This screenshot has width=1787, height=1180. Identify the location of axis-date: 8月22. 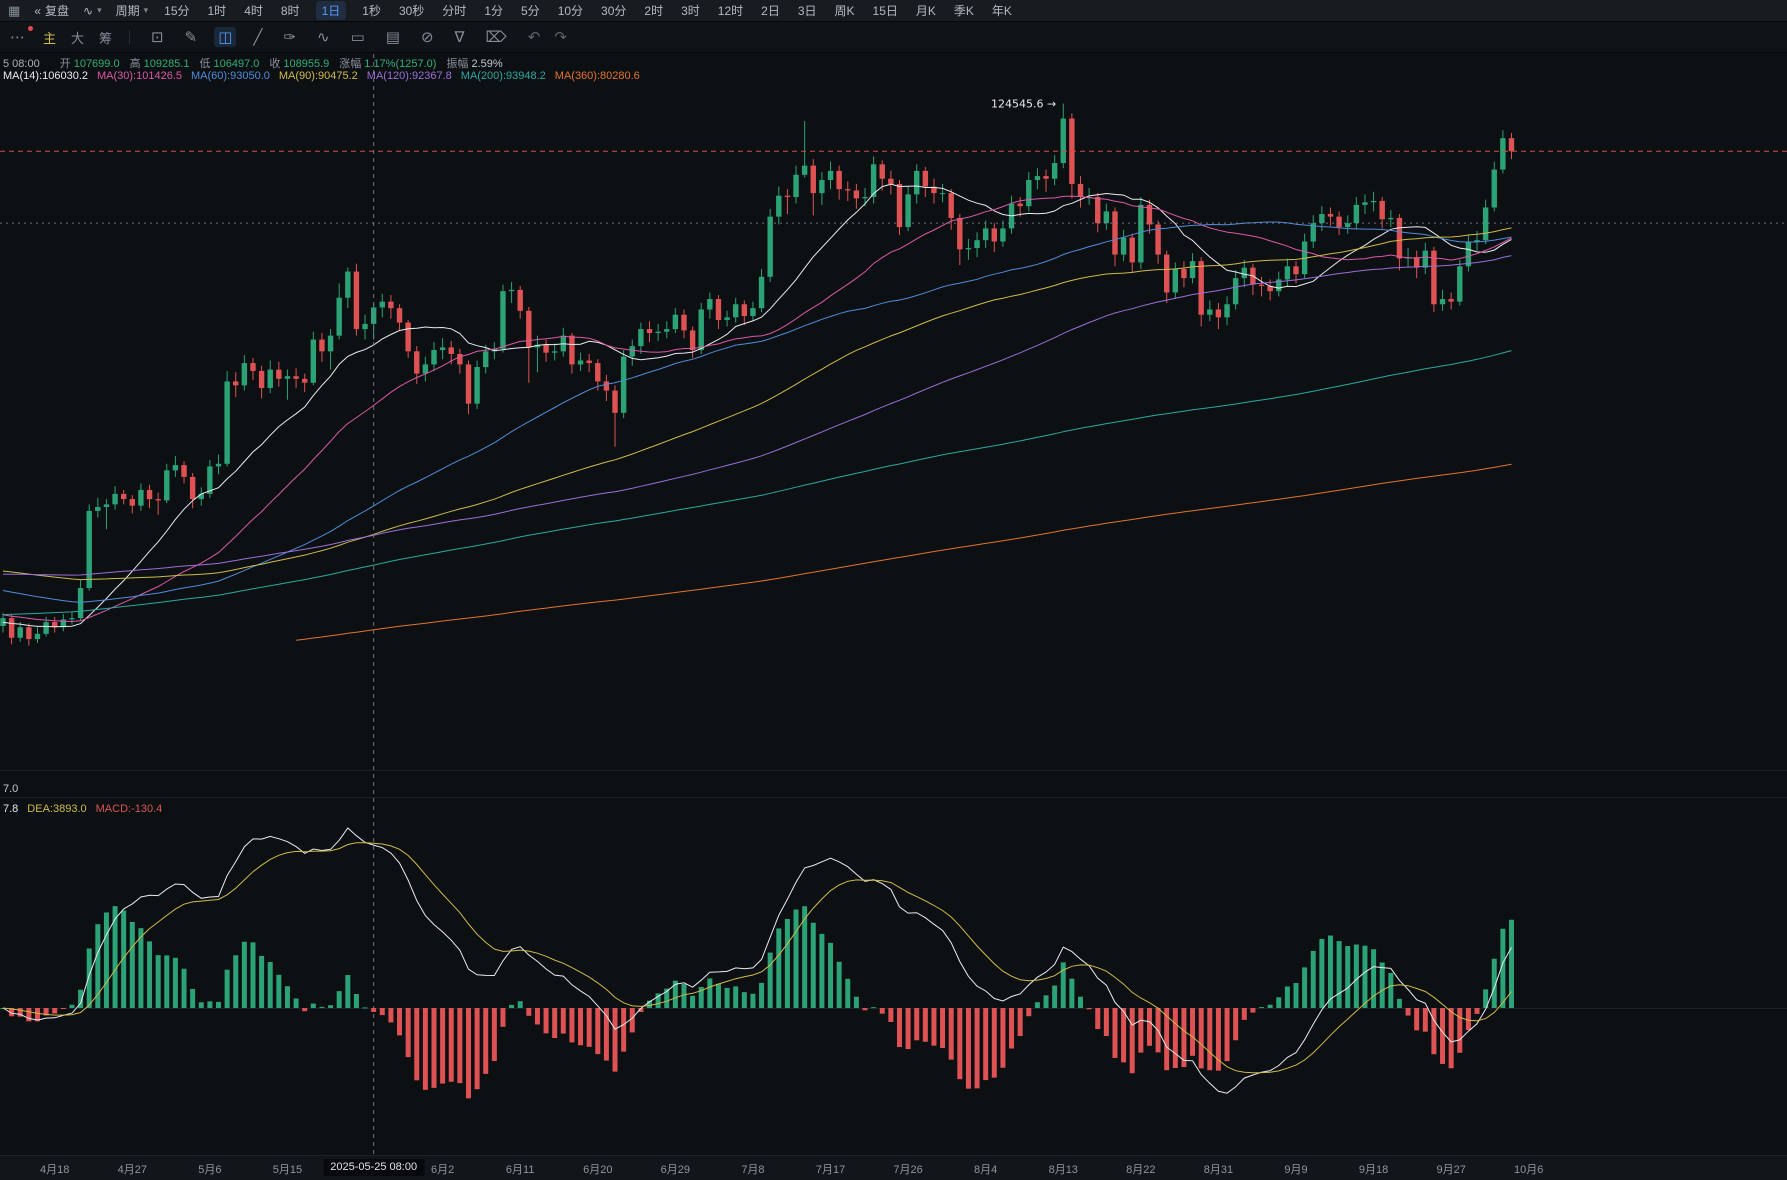
(1141, 1170).